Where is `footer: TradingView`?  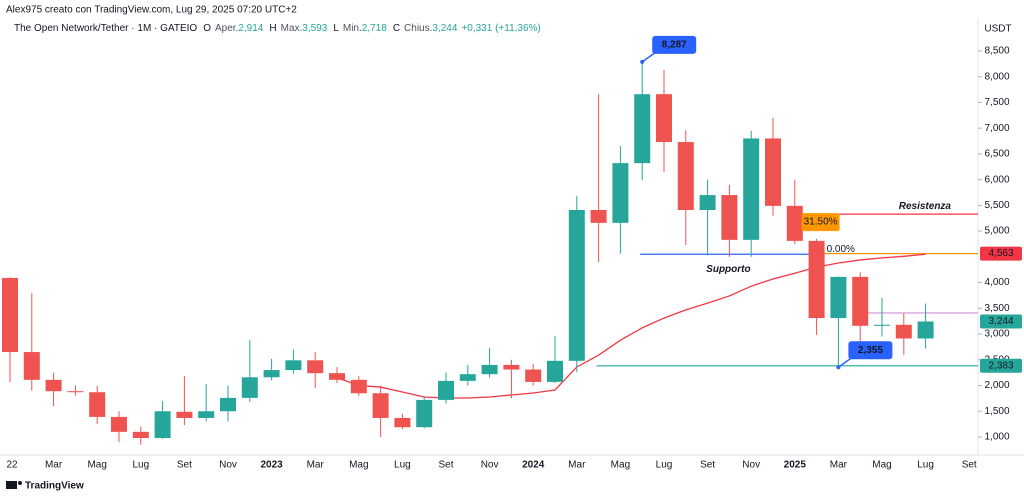
footer: TradingView is located at coordinates (54, 486).